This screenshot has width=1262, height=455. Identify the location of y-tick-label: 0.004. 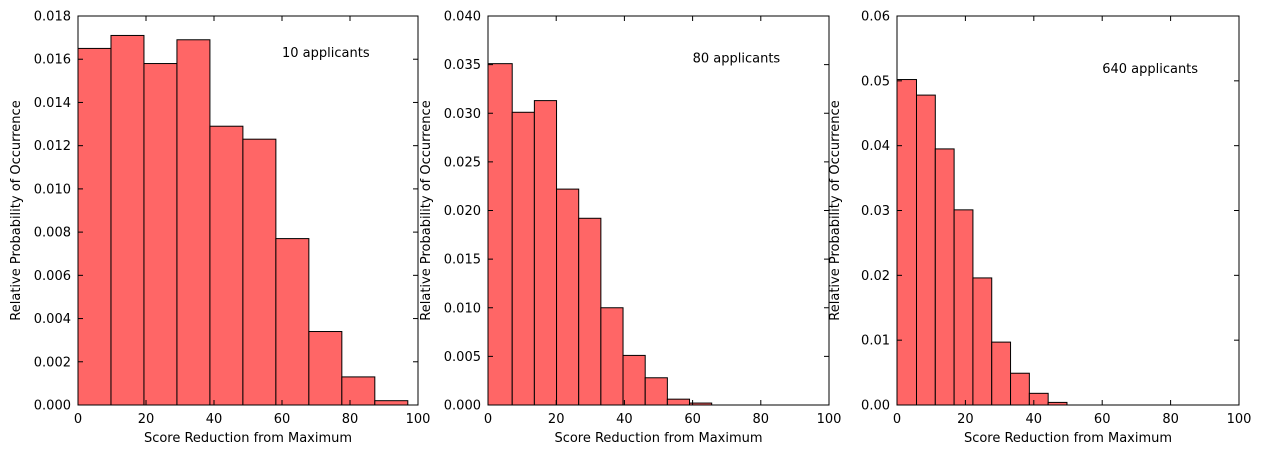
(52, 319).